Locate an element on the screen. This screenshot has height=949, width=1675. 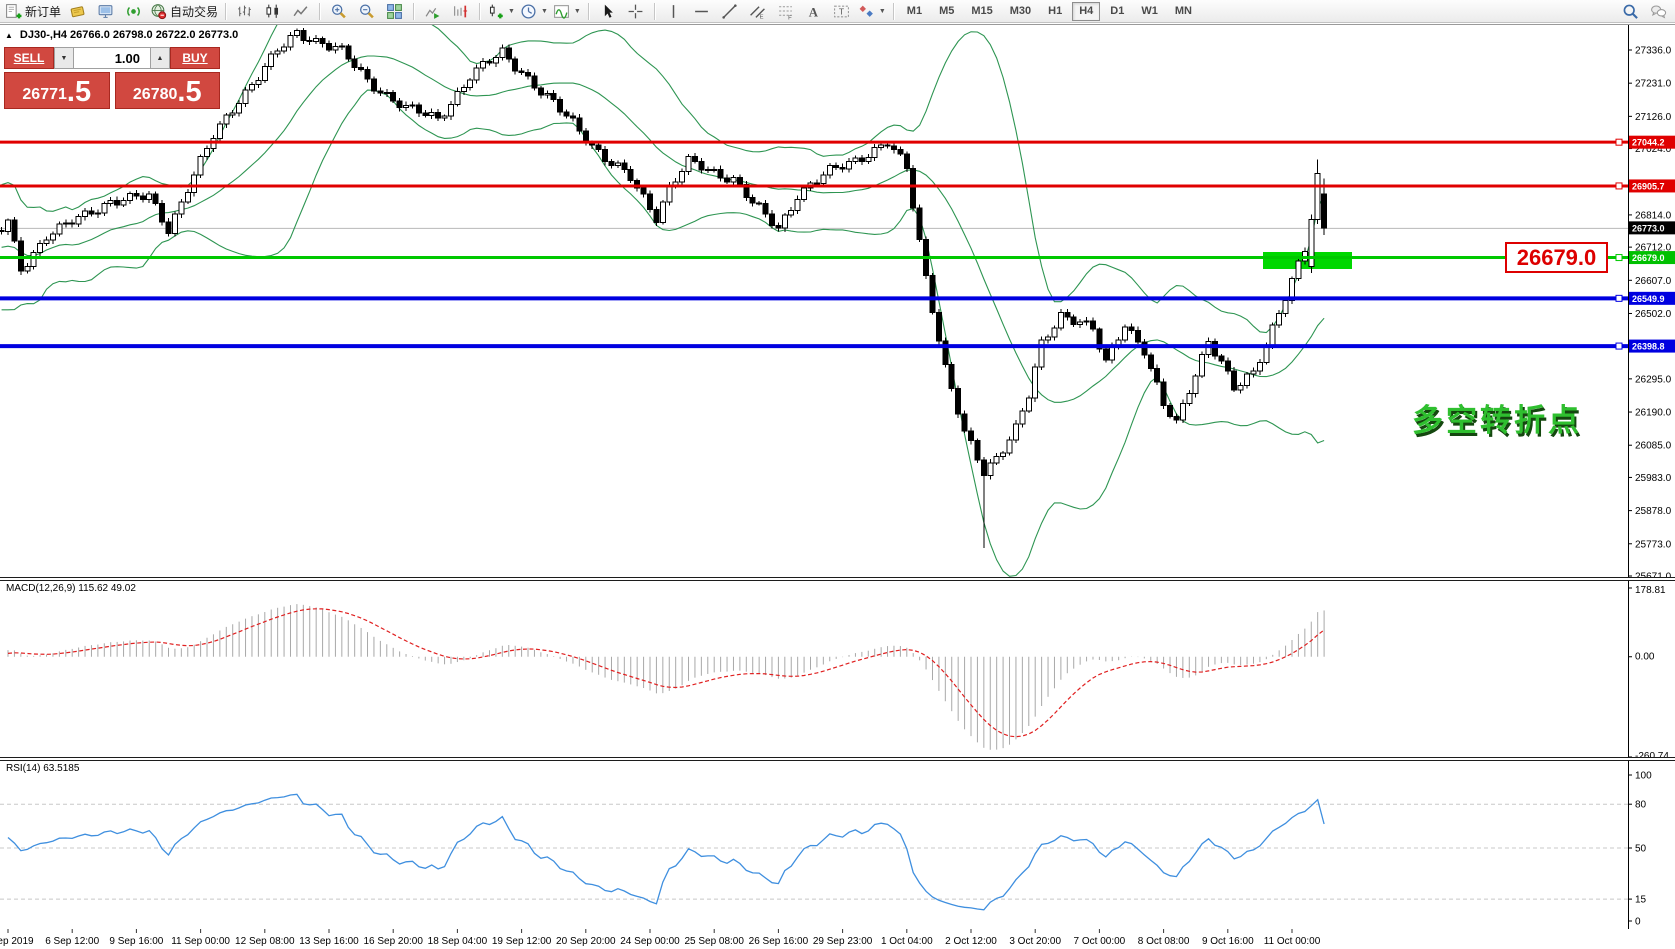
svg-text: E is located at coordinates (761, 17).